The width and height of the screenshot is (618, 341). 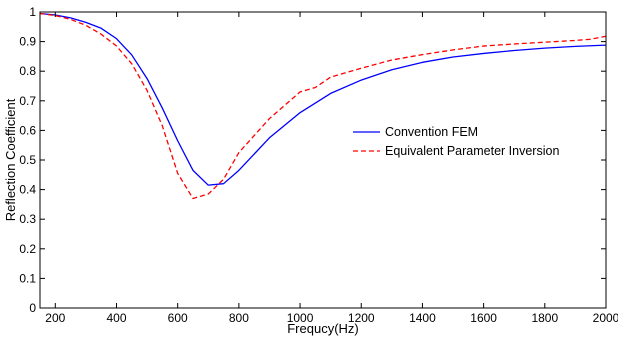 What do you see at coordinates (178, 318) in the screenshot?
I see `x-tick-label: 600` at bounding box center [178, 318].